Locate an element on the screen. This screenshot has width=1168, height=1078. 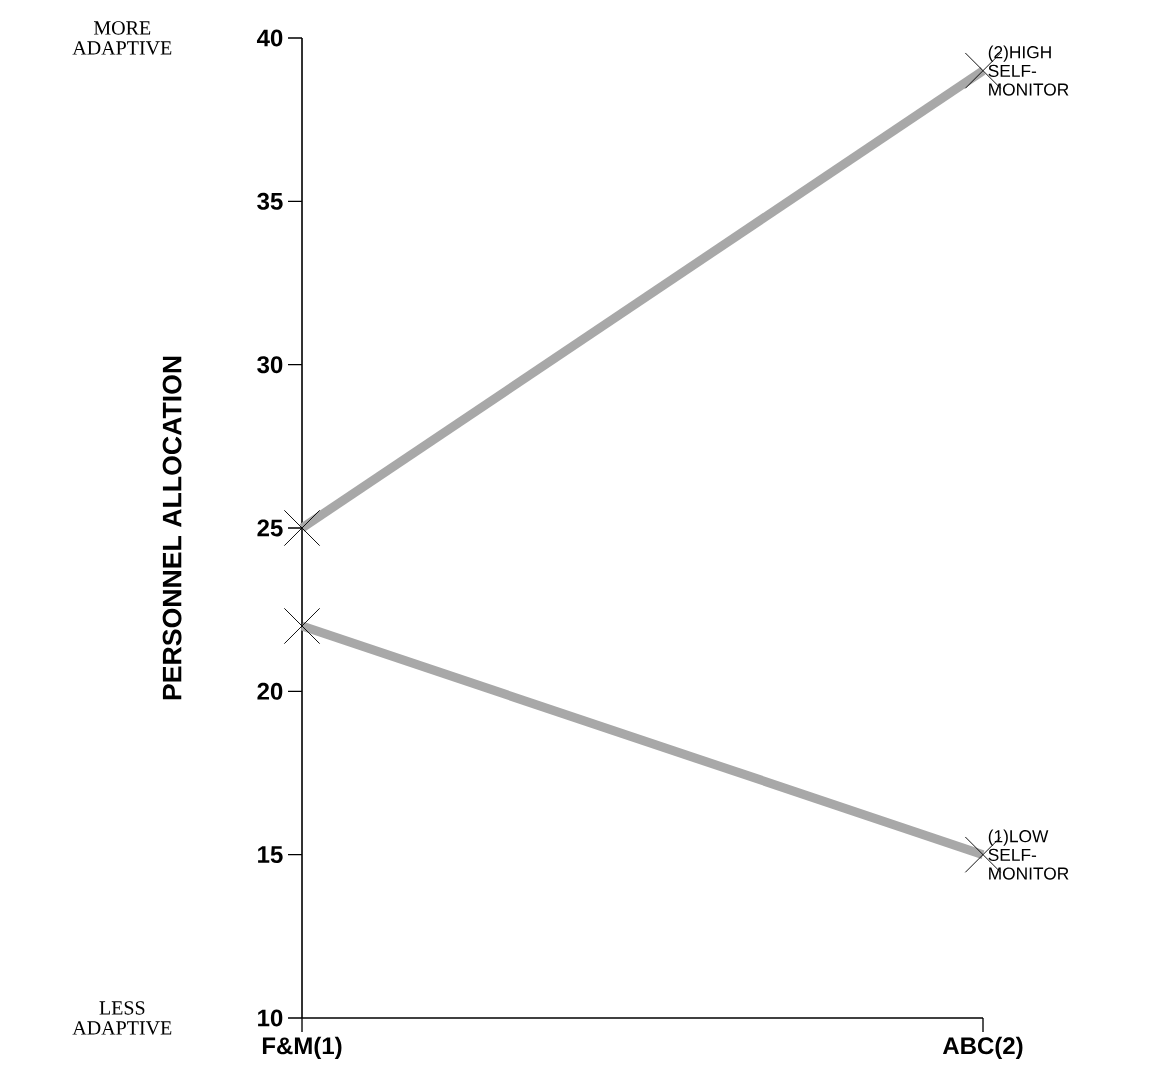
y-axis-title: PERSONNEL ALLOCATION is located at coordinates (172, 528).